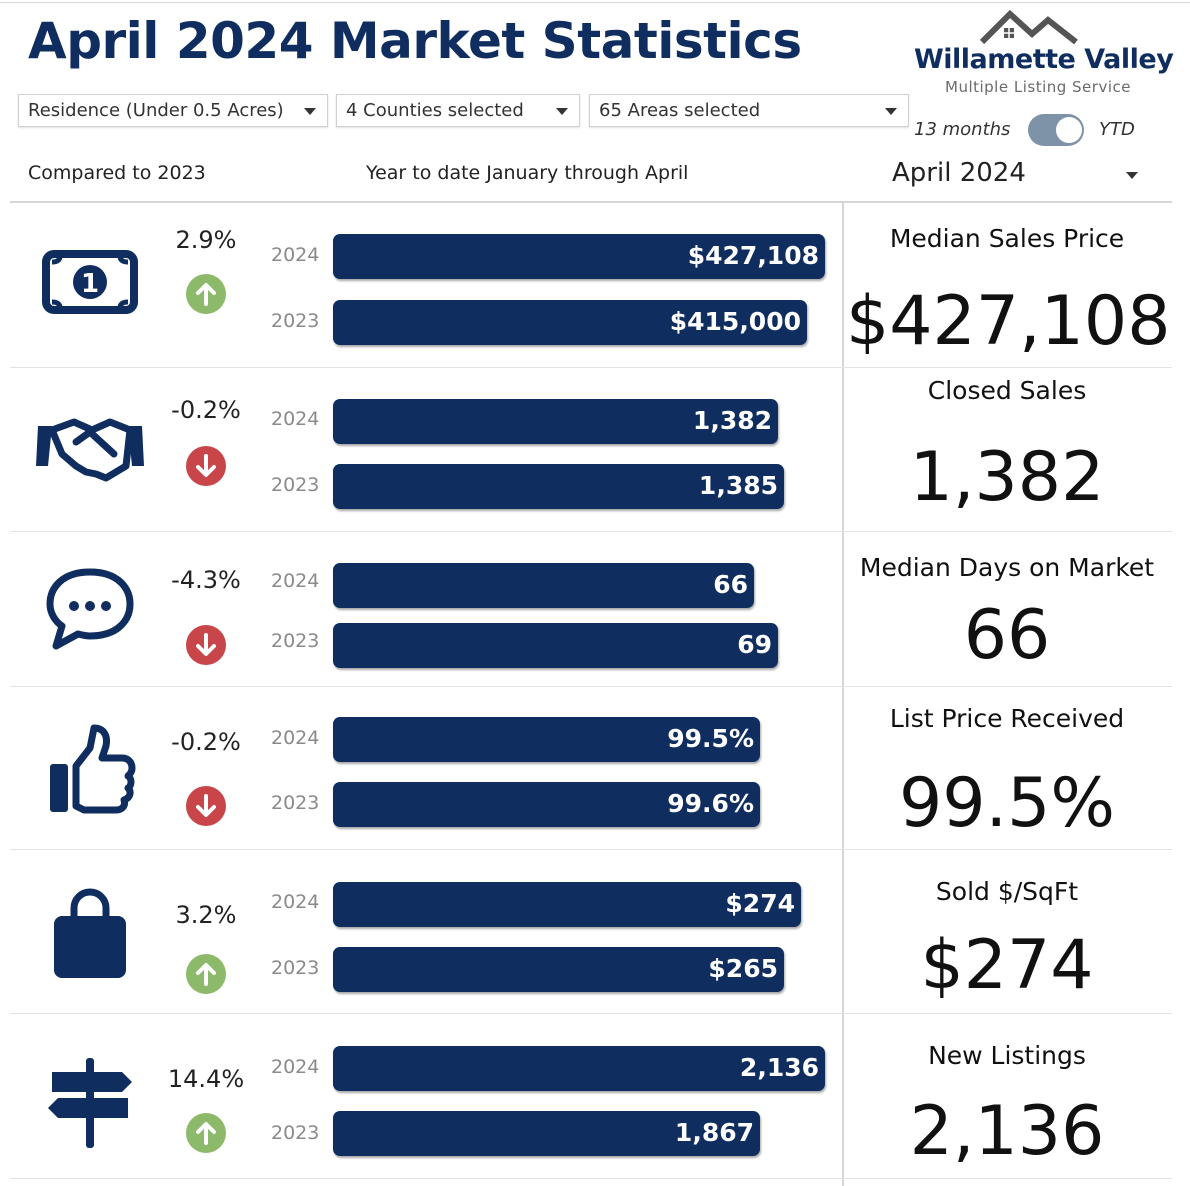 The height and width of the screenshot is (1186, 1190). What do you see at coordinates (1007, 635) in the screenshot?
I see `kpi-value: 66` at bounding box center [1007, 635].